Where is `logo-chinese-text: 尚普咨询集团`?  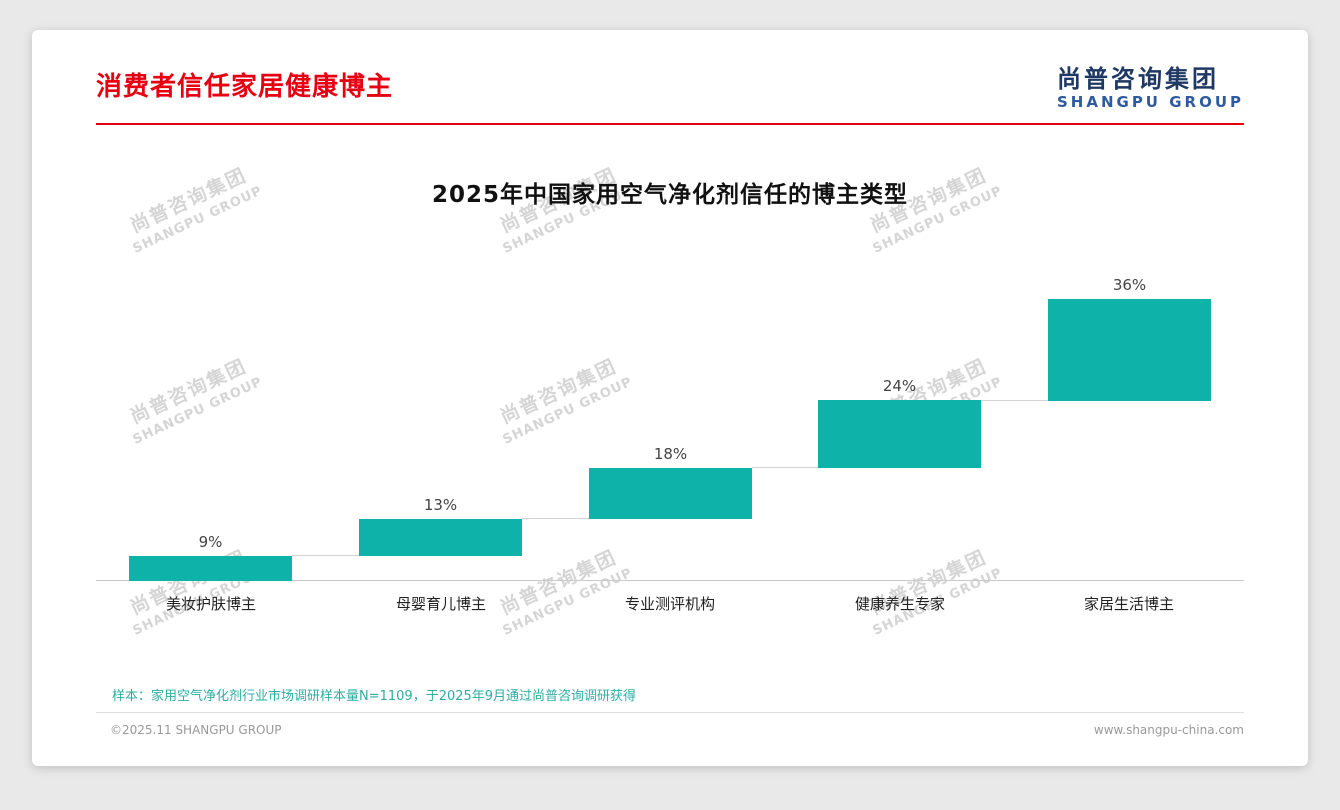
logo-chinese-text: 尚普咨询集团 is located at coordinates (1137, 79).